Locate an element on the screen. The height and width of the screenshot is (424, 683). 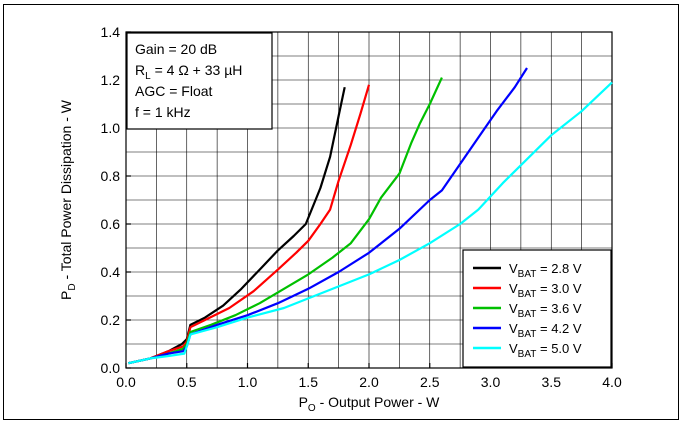
x-tick-label: 0.5 is located at coordinates (187, 382).